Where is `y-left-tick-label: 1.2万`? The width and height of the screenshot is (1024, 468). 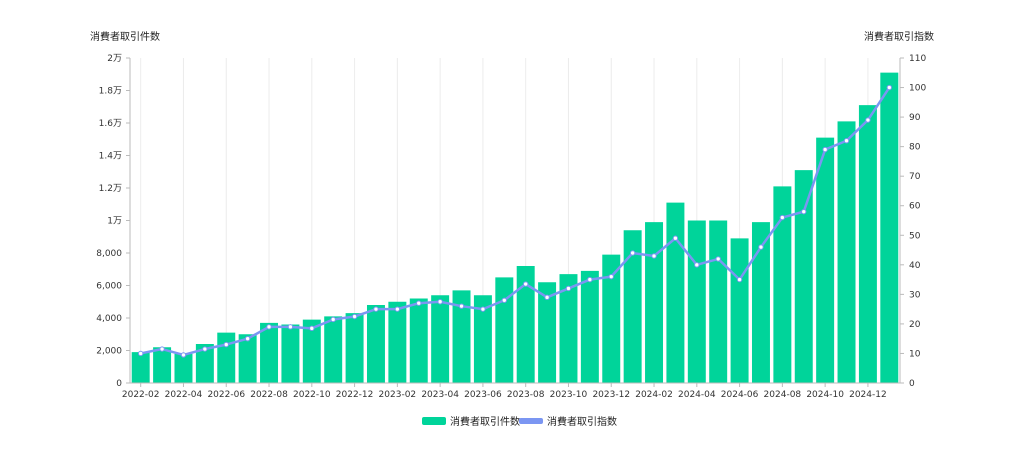 y-left-tick-label: 1.2万 is located at coordinates (110, 189).